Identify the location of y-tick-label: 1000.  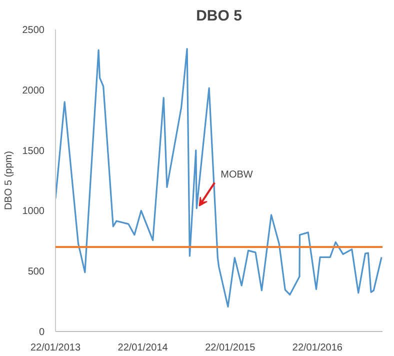
(33, 212).